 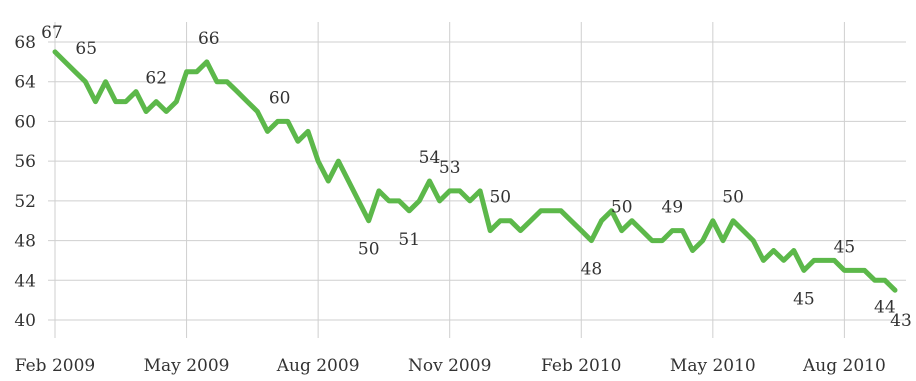 I want to click on x-tick-label: Feb 2009, so click(x=55, y=366).